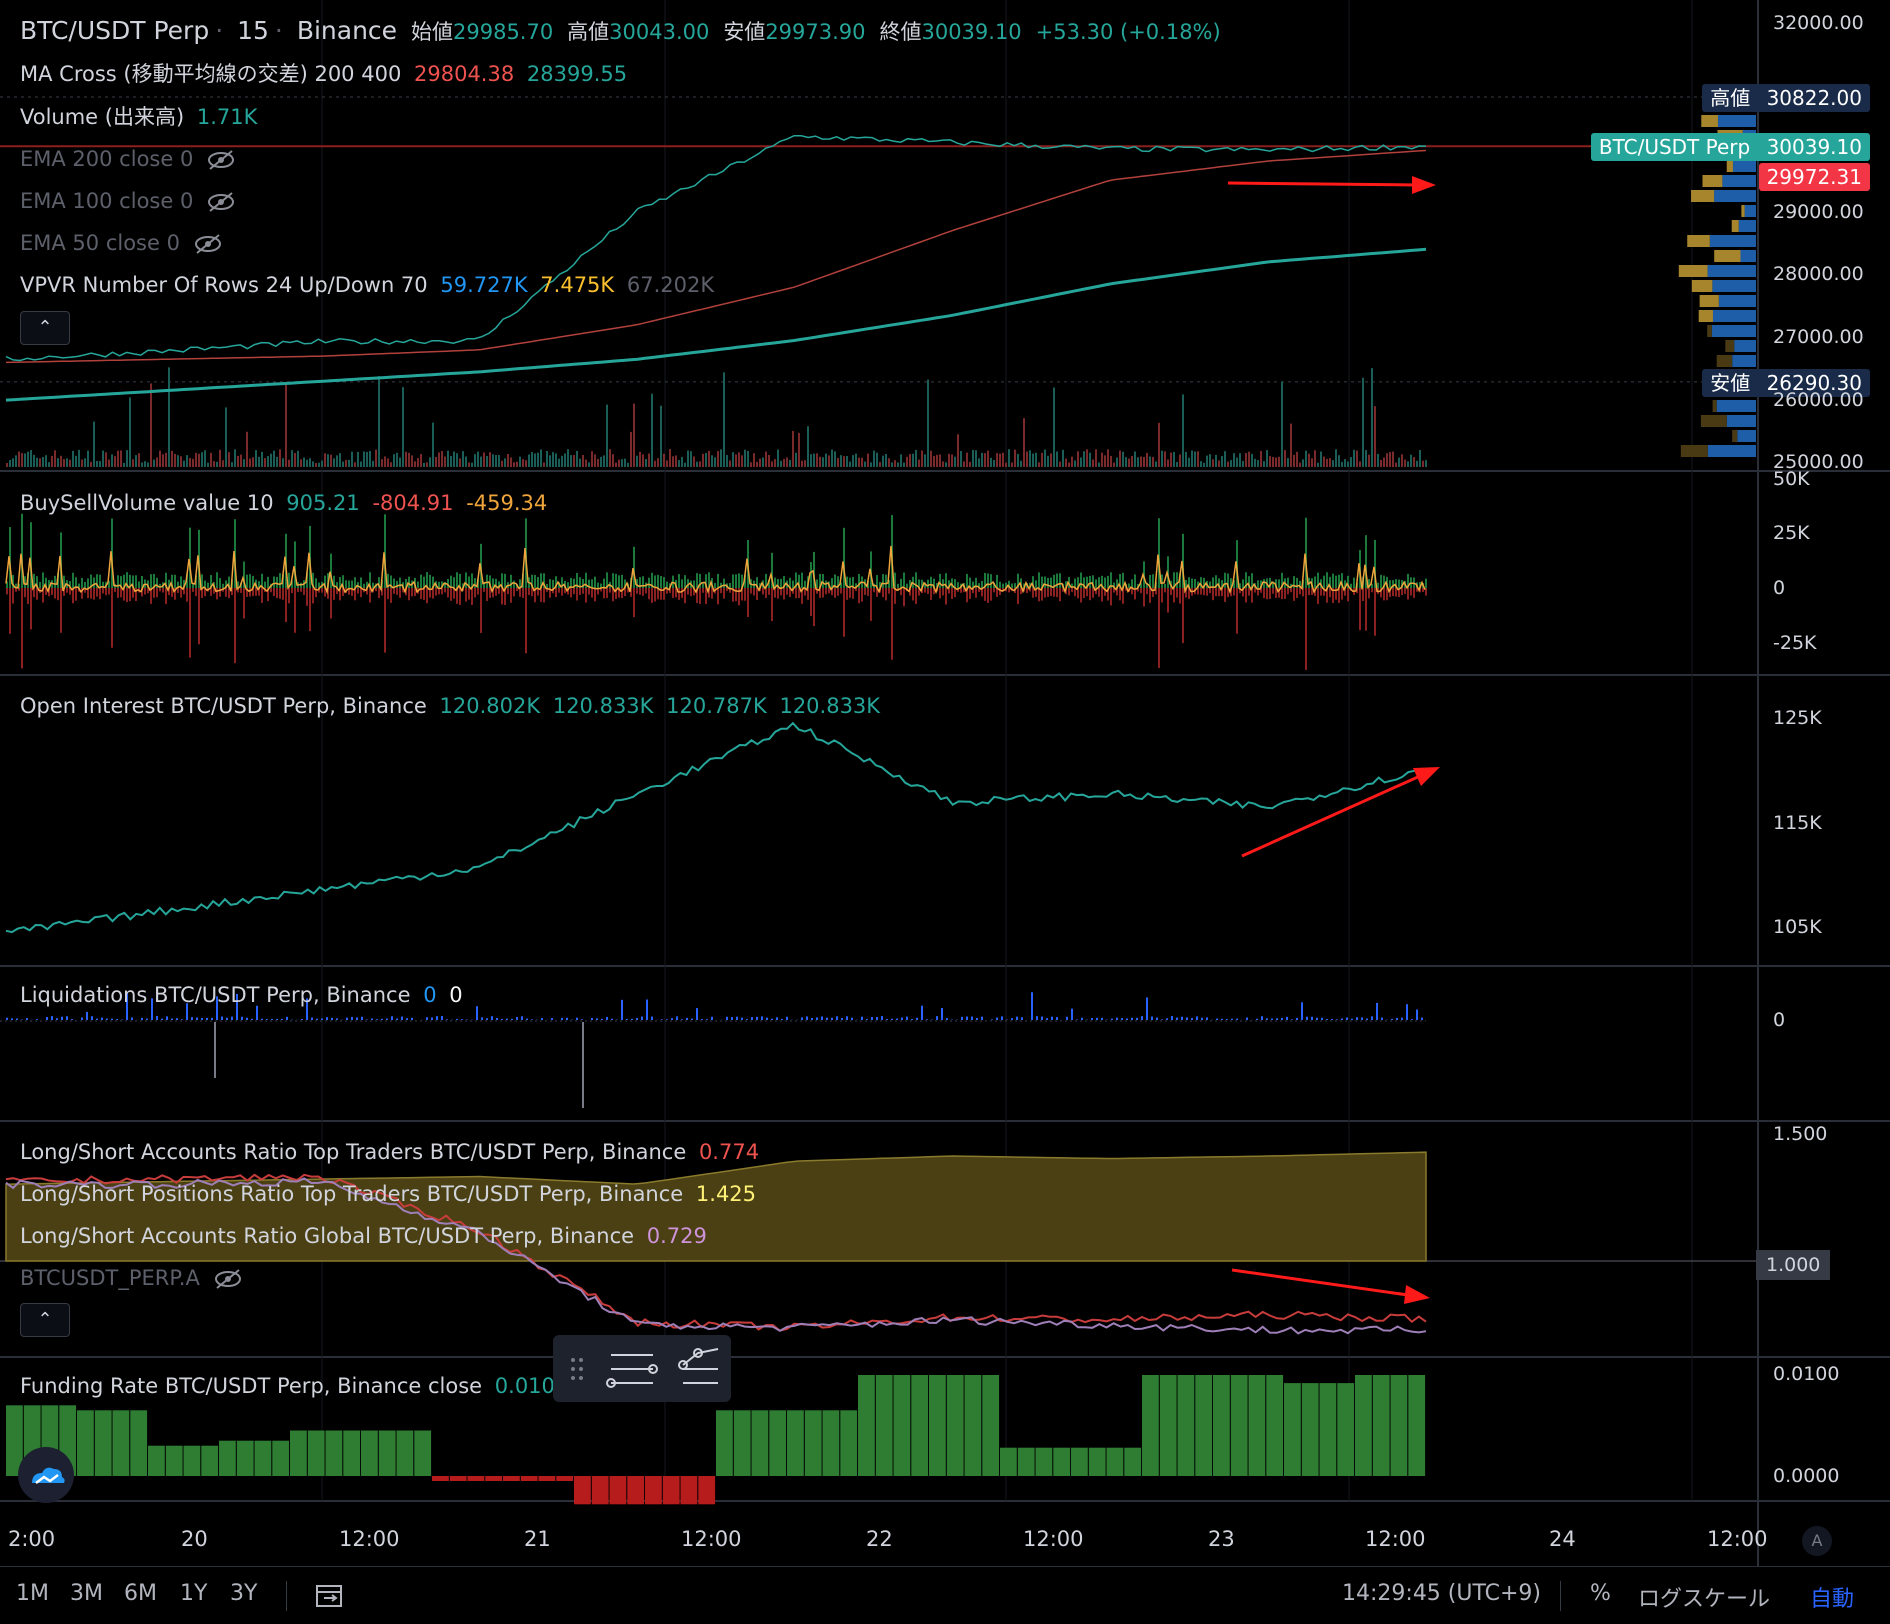 This screenshot has width=1890, height=1624. Describe the element at coordinates (698, 1366) in the screenshot. I see `trend-lines-icon` at that location.